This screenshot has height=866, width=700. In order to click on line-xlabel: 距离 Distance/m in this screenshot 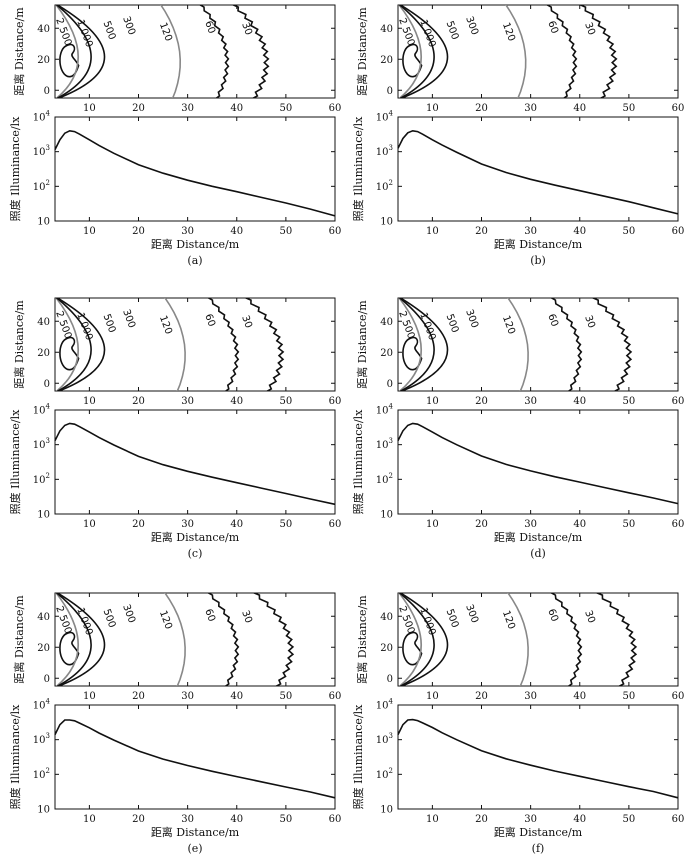, I will do `click(538, 537)`.